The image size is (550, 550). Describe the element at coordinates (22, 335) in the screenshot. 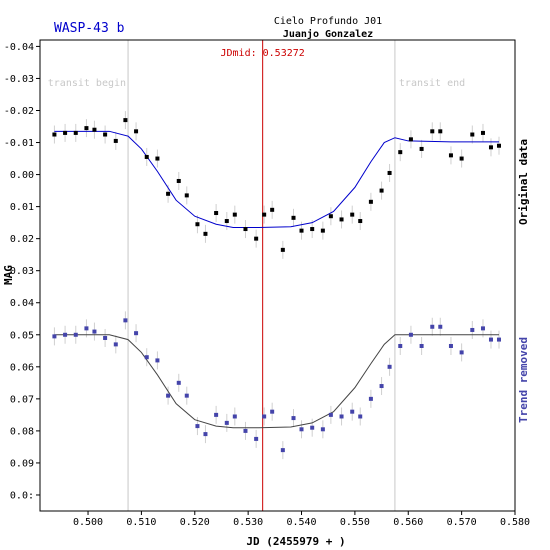

I see `y-tick-label: 0.05` at that location.